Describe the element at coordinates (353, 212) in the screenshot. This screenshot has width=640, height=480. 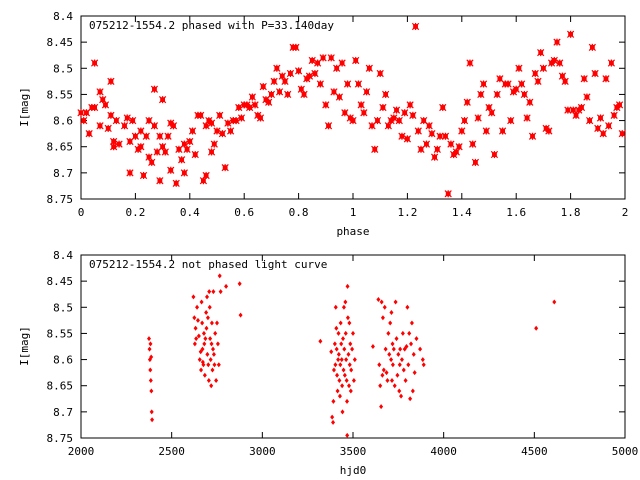
I see `phased-x-tick-label: 1` at that location.